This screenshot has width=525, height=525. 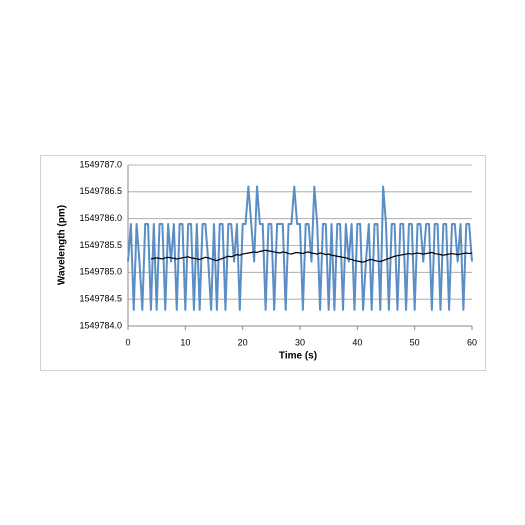 What do you see at coordinates (298, 356) in the screenshot?
I see `x-axis-title: Time (s)` at bounding box center [298, 356].